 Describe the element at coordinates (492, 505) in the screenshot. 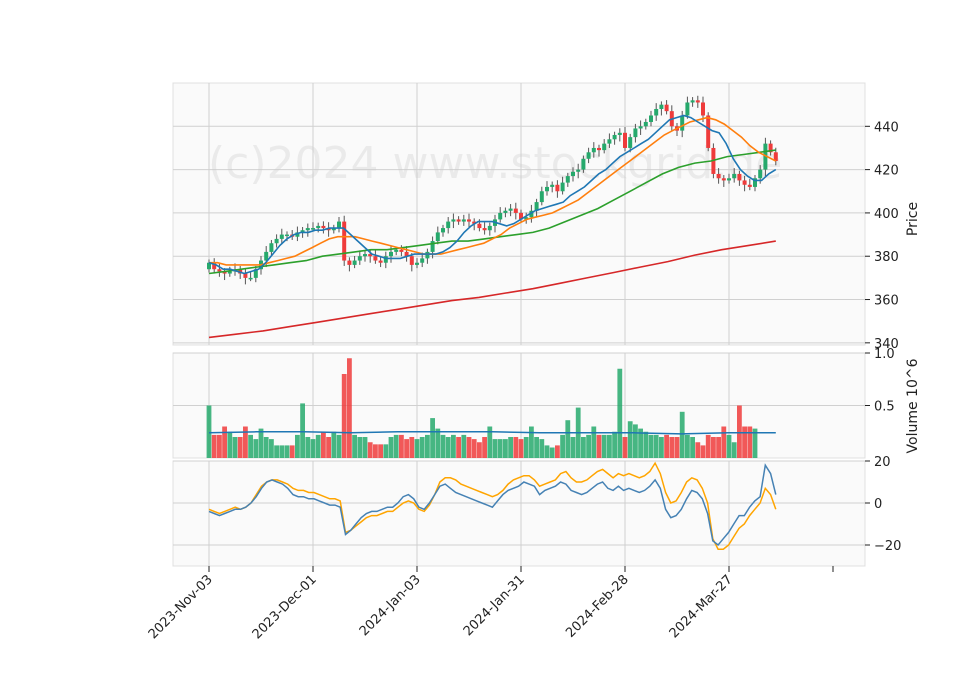

I see `signal-line` at that location.